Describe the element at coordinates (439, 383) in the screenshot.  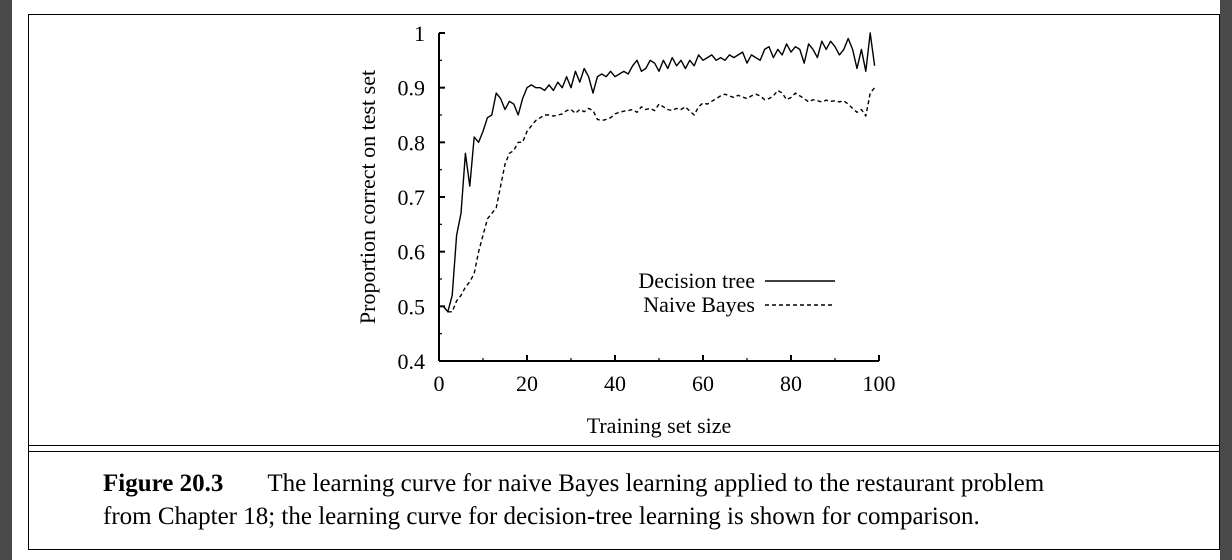
I see `x-tick-label: 0` at that location.